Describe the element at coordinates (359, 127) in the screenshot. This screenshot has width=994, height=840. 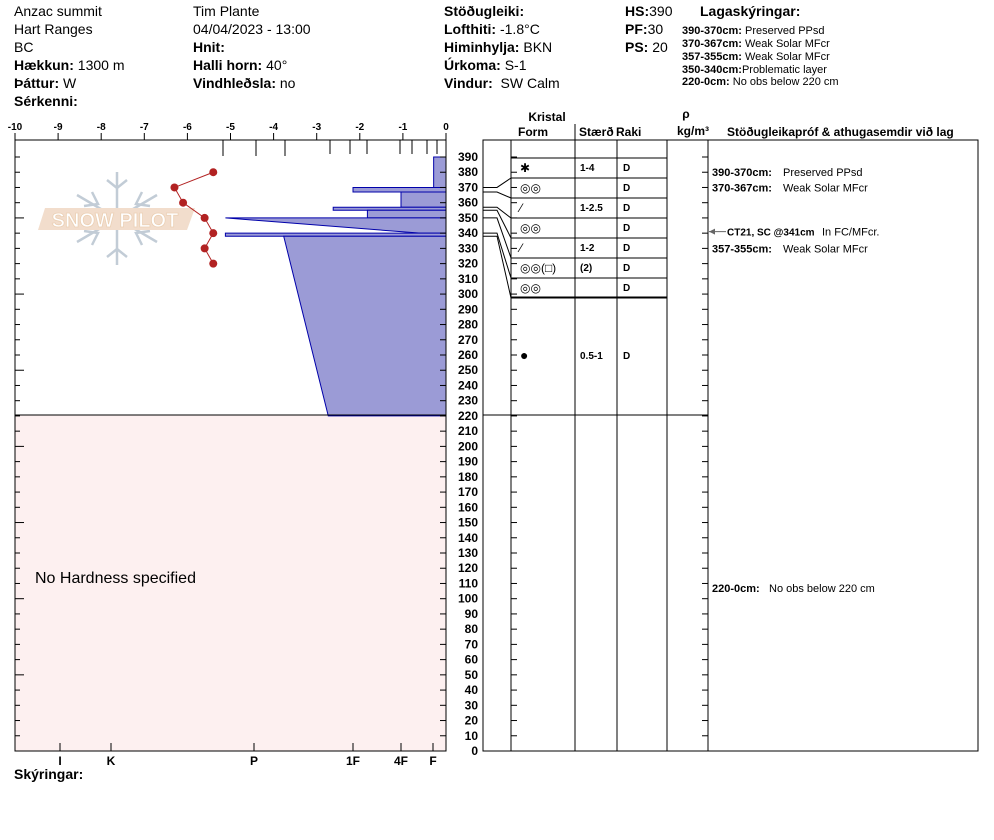
I see `temp-tick-label: -2` at that location.